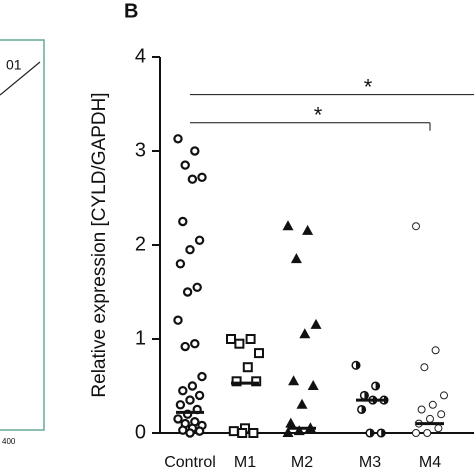 The height and width of the screenshot is (474, 474). I want to click on y-tick-label: 3, so click(140, 150).